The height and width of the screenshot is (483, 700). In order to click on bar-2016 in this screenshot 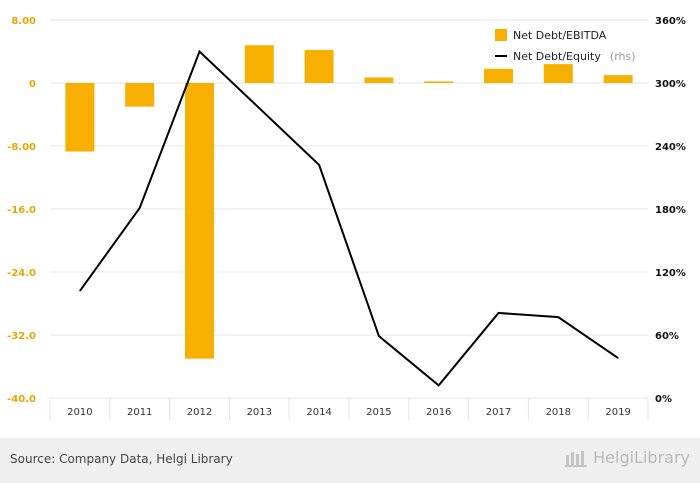, I will do `click(439, 82)`.